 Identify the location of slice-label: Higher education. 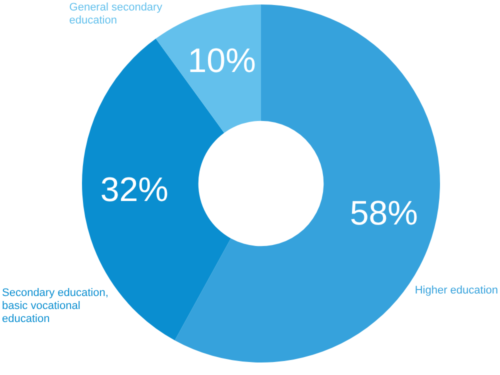
(456, 290).